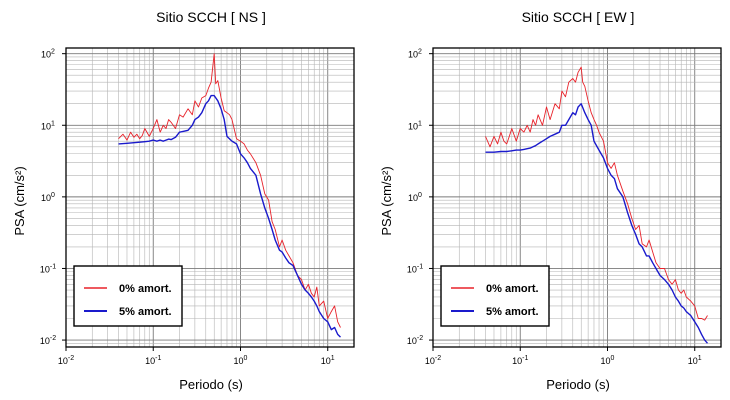  Describe the element at coordinates (415, 197) in the screenshot. I see `chart-ew-ytick-label: 10⁰` at that location.